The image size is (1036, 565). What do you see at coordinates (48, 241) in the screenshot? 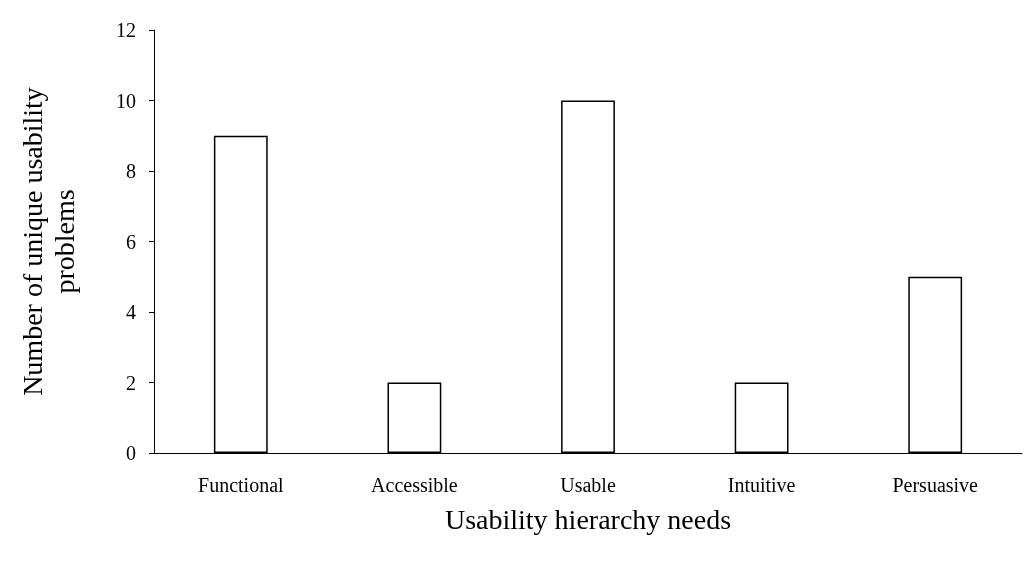
I see `y-axis-title: Number of unique usability problems` at bounding box center [48, 241].